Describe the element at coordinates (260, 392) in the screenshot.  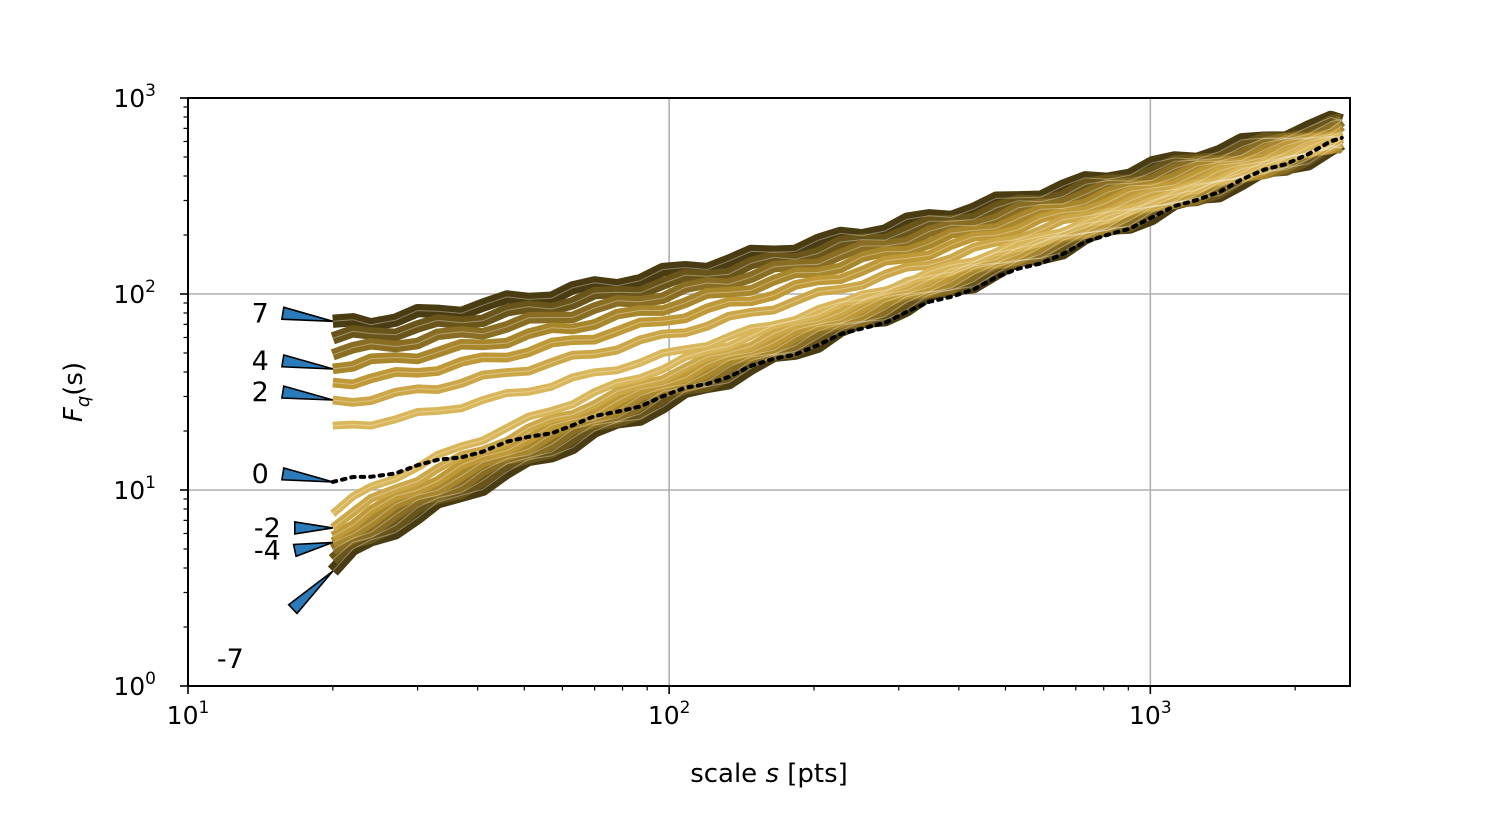
I see `q-annotation-label: 2` at that location.